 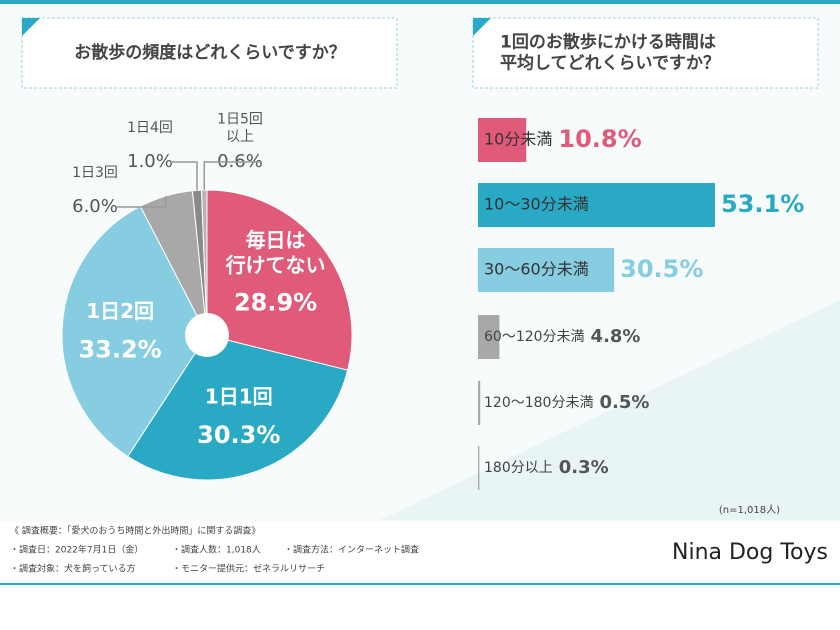 I want to click on pie-hole, so click(x=207, y=335).